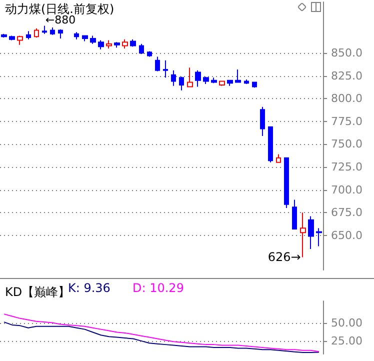  What do you see at coordinates (346, 167) in the screenshot?
I see `y-tick-label: 725.0` at bounding box center [346, 167].